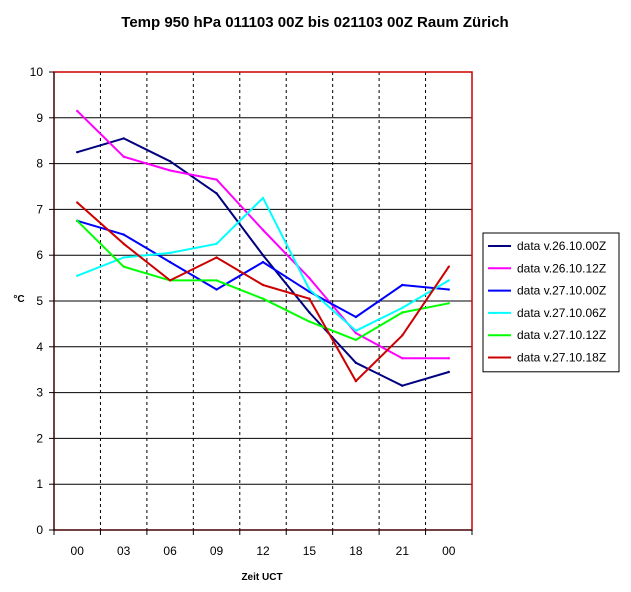 The height and width of the screenshot is (592, 631). Describe the element at coordinates (217, 551) in the screenshot. I see `x-tick-label: 09` at that location.